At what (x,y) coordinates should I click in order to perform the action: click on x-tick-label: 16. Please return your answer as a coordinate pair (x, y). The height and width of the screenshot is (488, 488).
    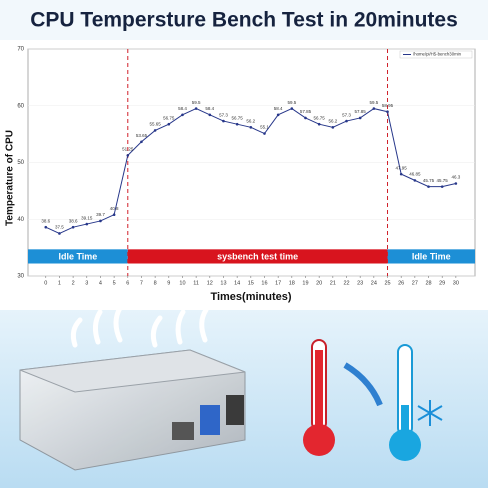
    Looking at the image, I should click on (264, 283).